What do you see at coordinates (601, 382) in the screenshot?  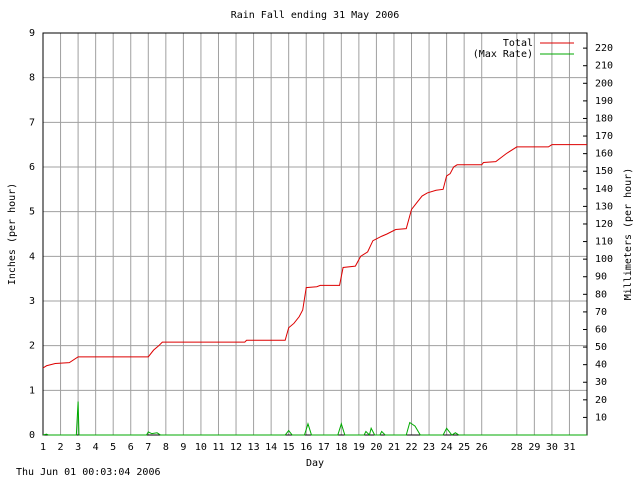 I see `y2-tick-label: 30` at bounding box center [601, 382].